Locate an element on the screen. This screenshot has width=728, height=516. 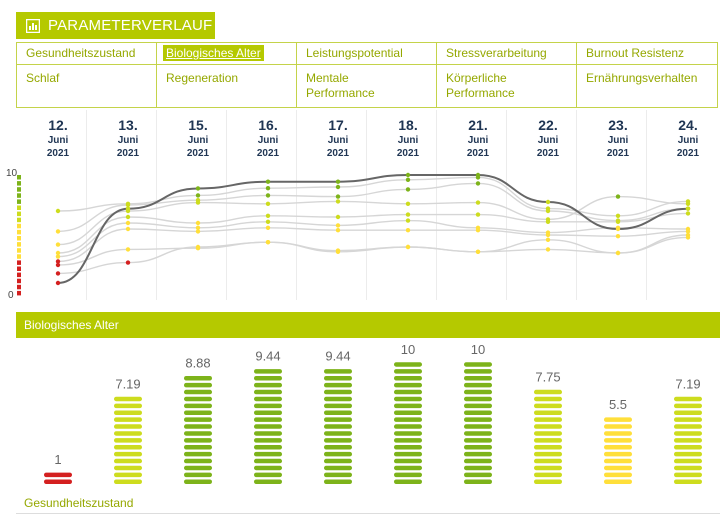
date-month: Juni is located at coordinates (338, 140).